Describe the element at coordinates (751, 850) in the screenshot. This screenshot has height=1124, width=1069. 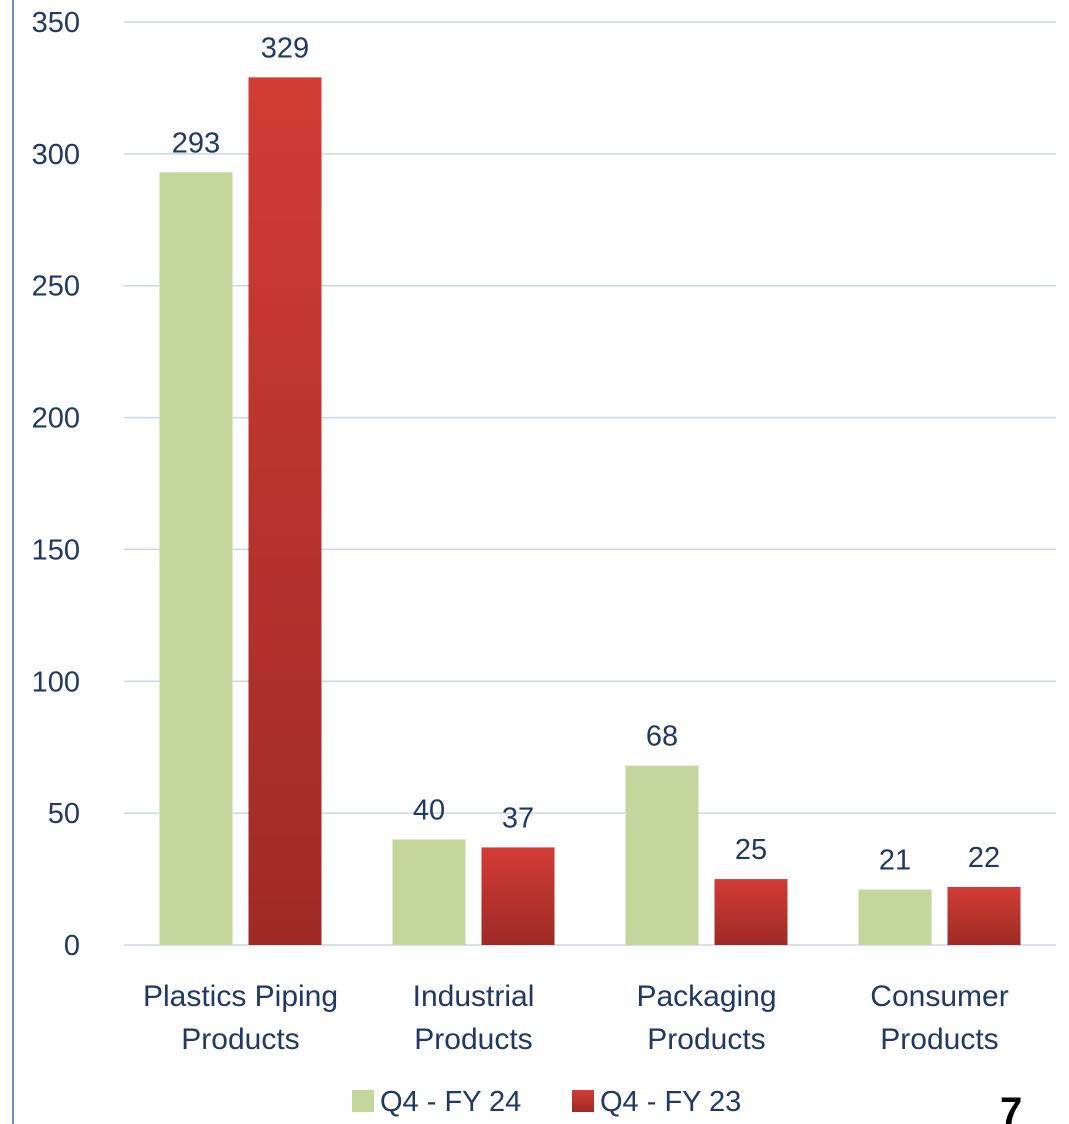
I see `data-label: 25` at that location.